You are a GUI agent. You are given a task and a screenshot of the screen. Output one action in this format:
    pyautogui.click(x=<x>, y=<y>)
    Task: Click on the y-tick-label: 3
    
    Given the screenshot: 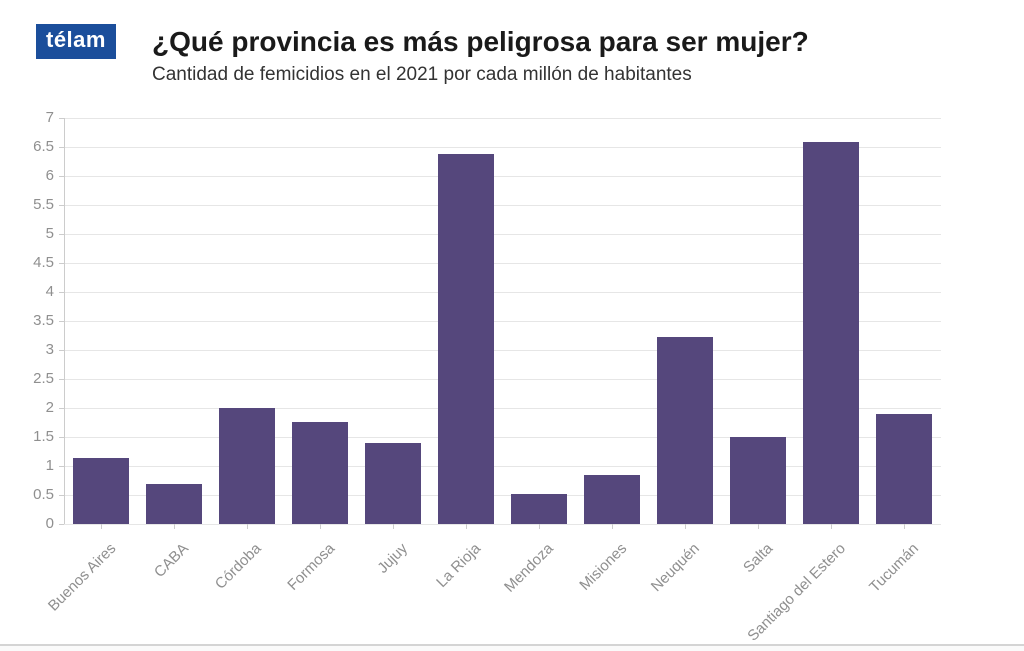 What is the action you would take?
    pyautogui.click(x=49, y=349)
    